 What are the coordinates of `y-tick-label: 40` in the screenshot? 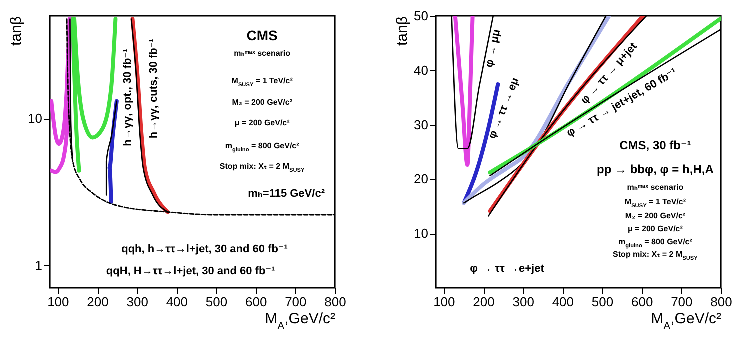 It's located at (421, 70).